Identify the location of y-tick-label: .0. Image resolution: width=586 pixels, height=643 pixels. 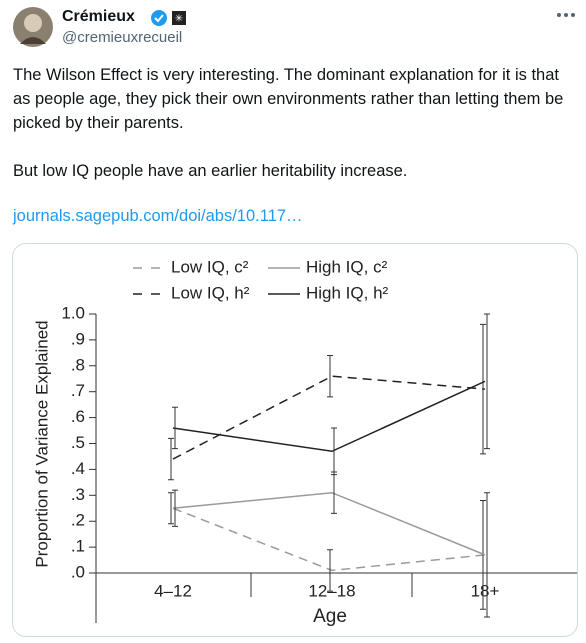
(78, 571).